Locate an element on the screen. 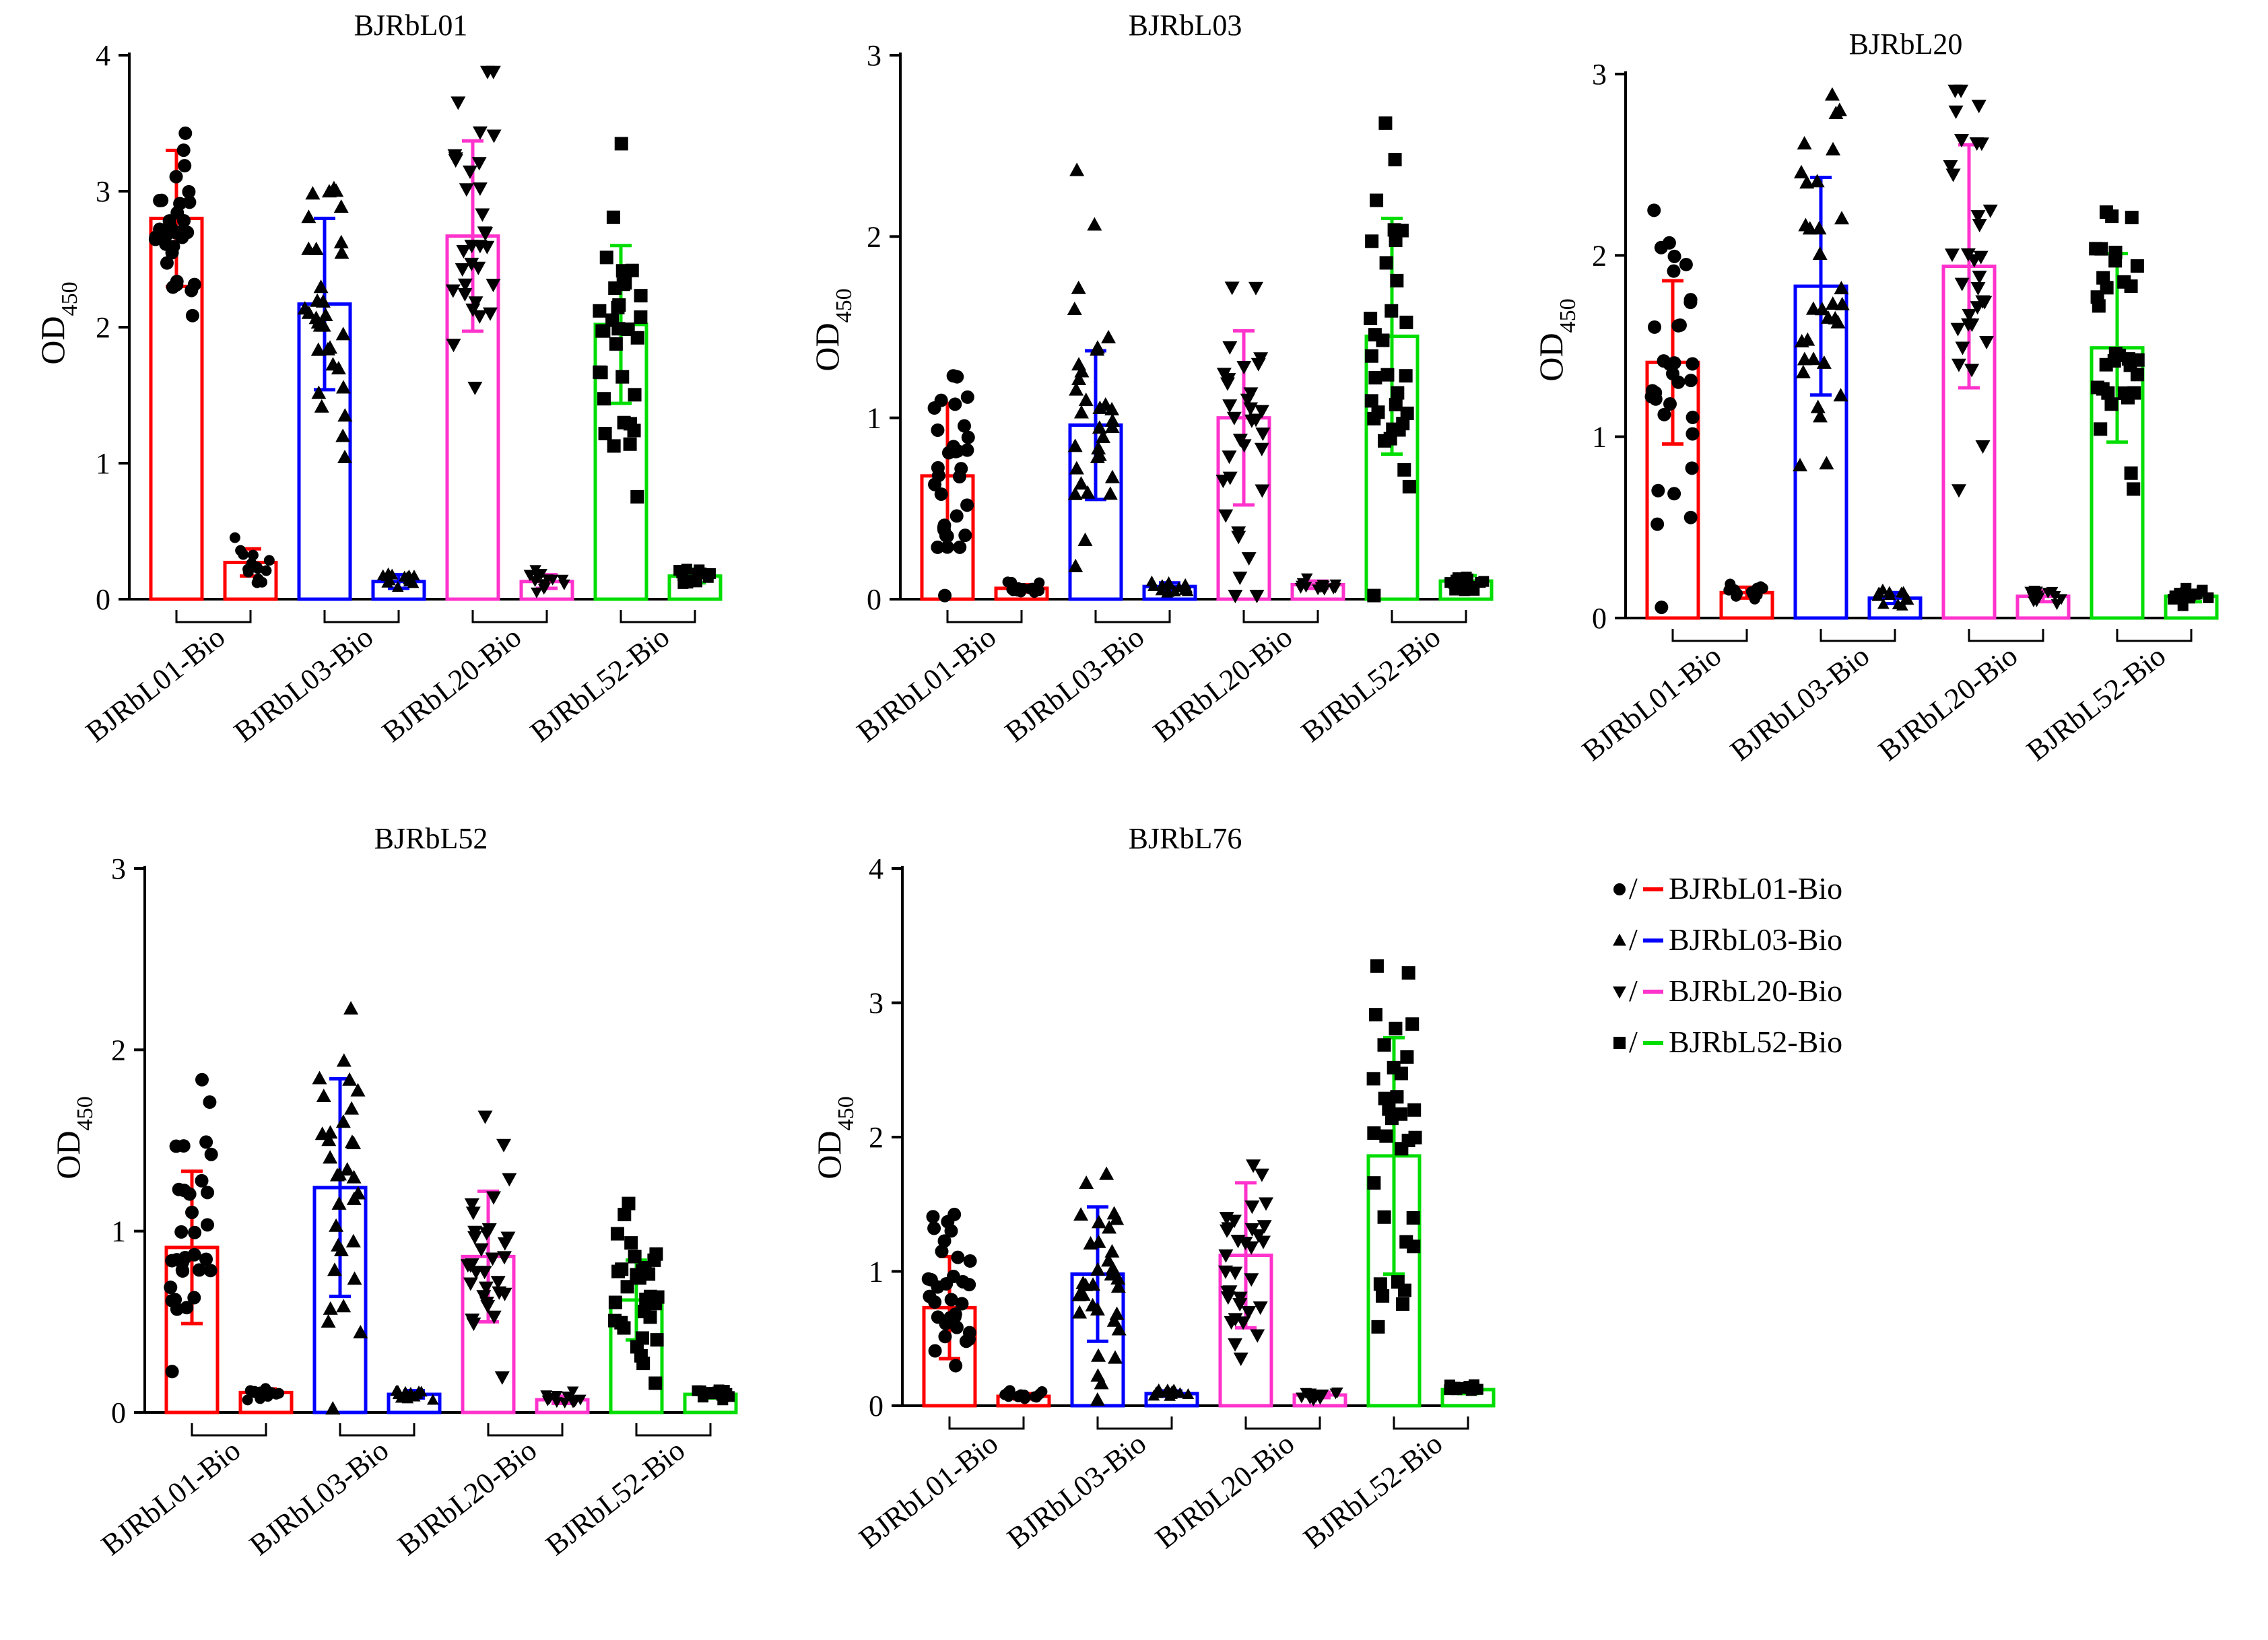 The image size is (2268, 1640). x-tick-label: BJRbL52-Bio is located at coordinates (599, 684).